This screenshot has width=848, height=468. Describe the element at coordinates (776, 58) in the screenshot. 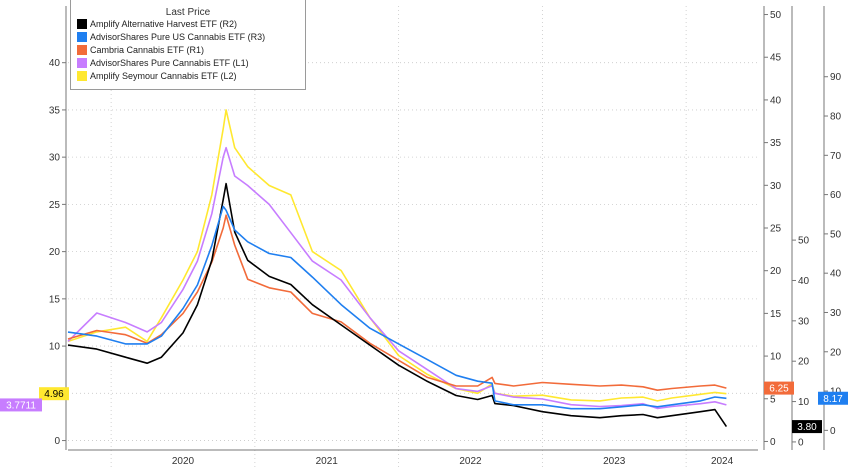

I see `y-tick-label: 45` at that location.